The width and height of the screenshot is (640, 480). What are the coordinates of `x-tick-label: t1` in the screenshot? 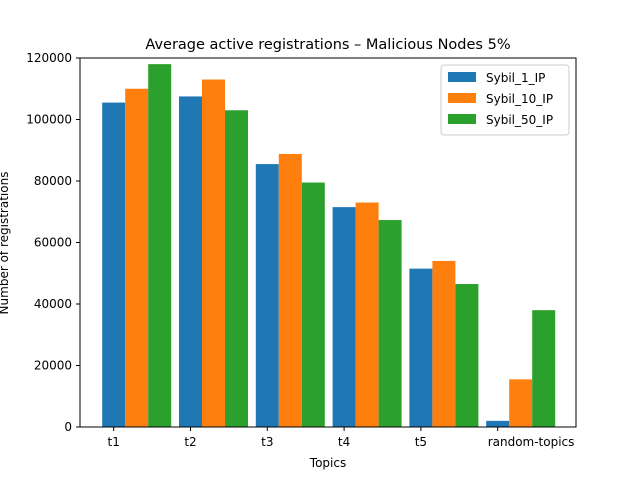 It's located at (114, 442).